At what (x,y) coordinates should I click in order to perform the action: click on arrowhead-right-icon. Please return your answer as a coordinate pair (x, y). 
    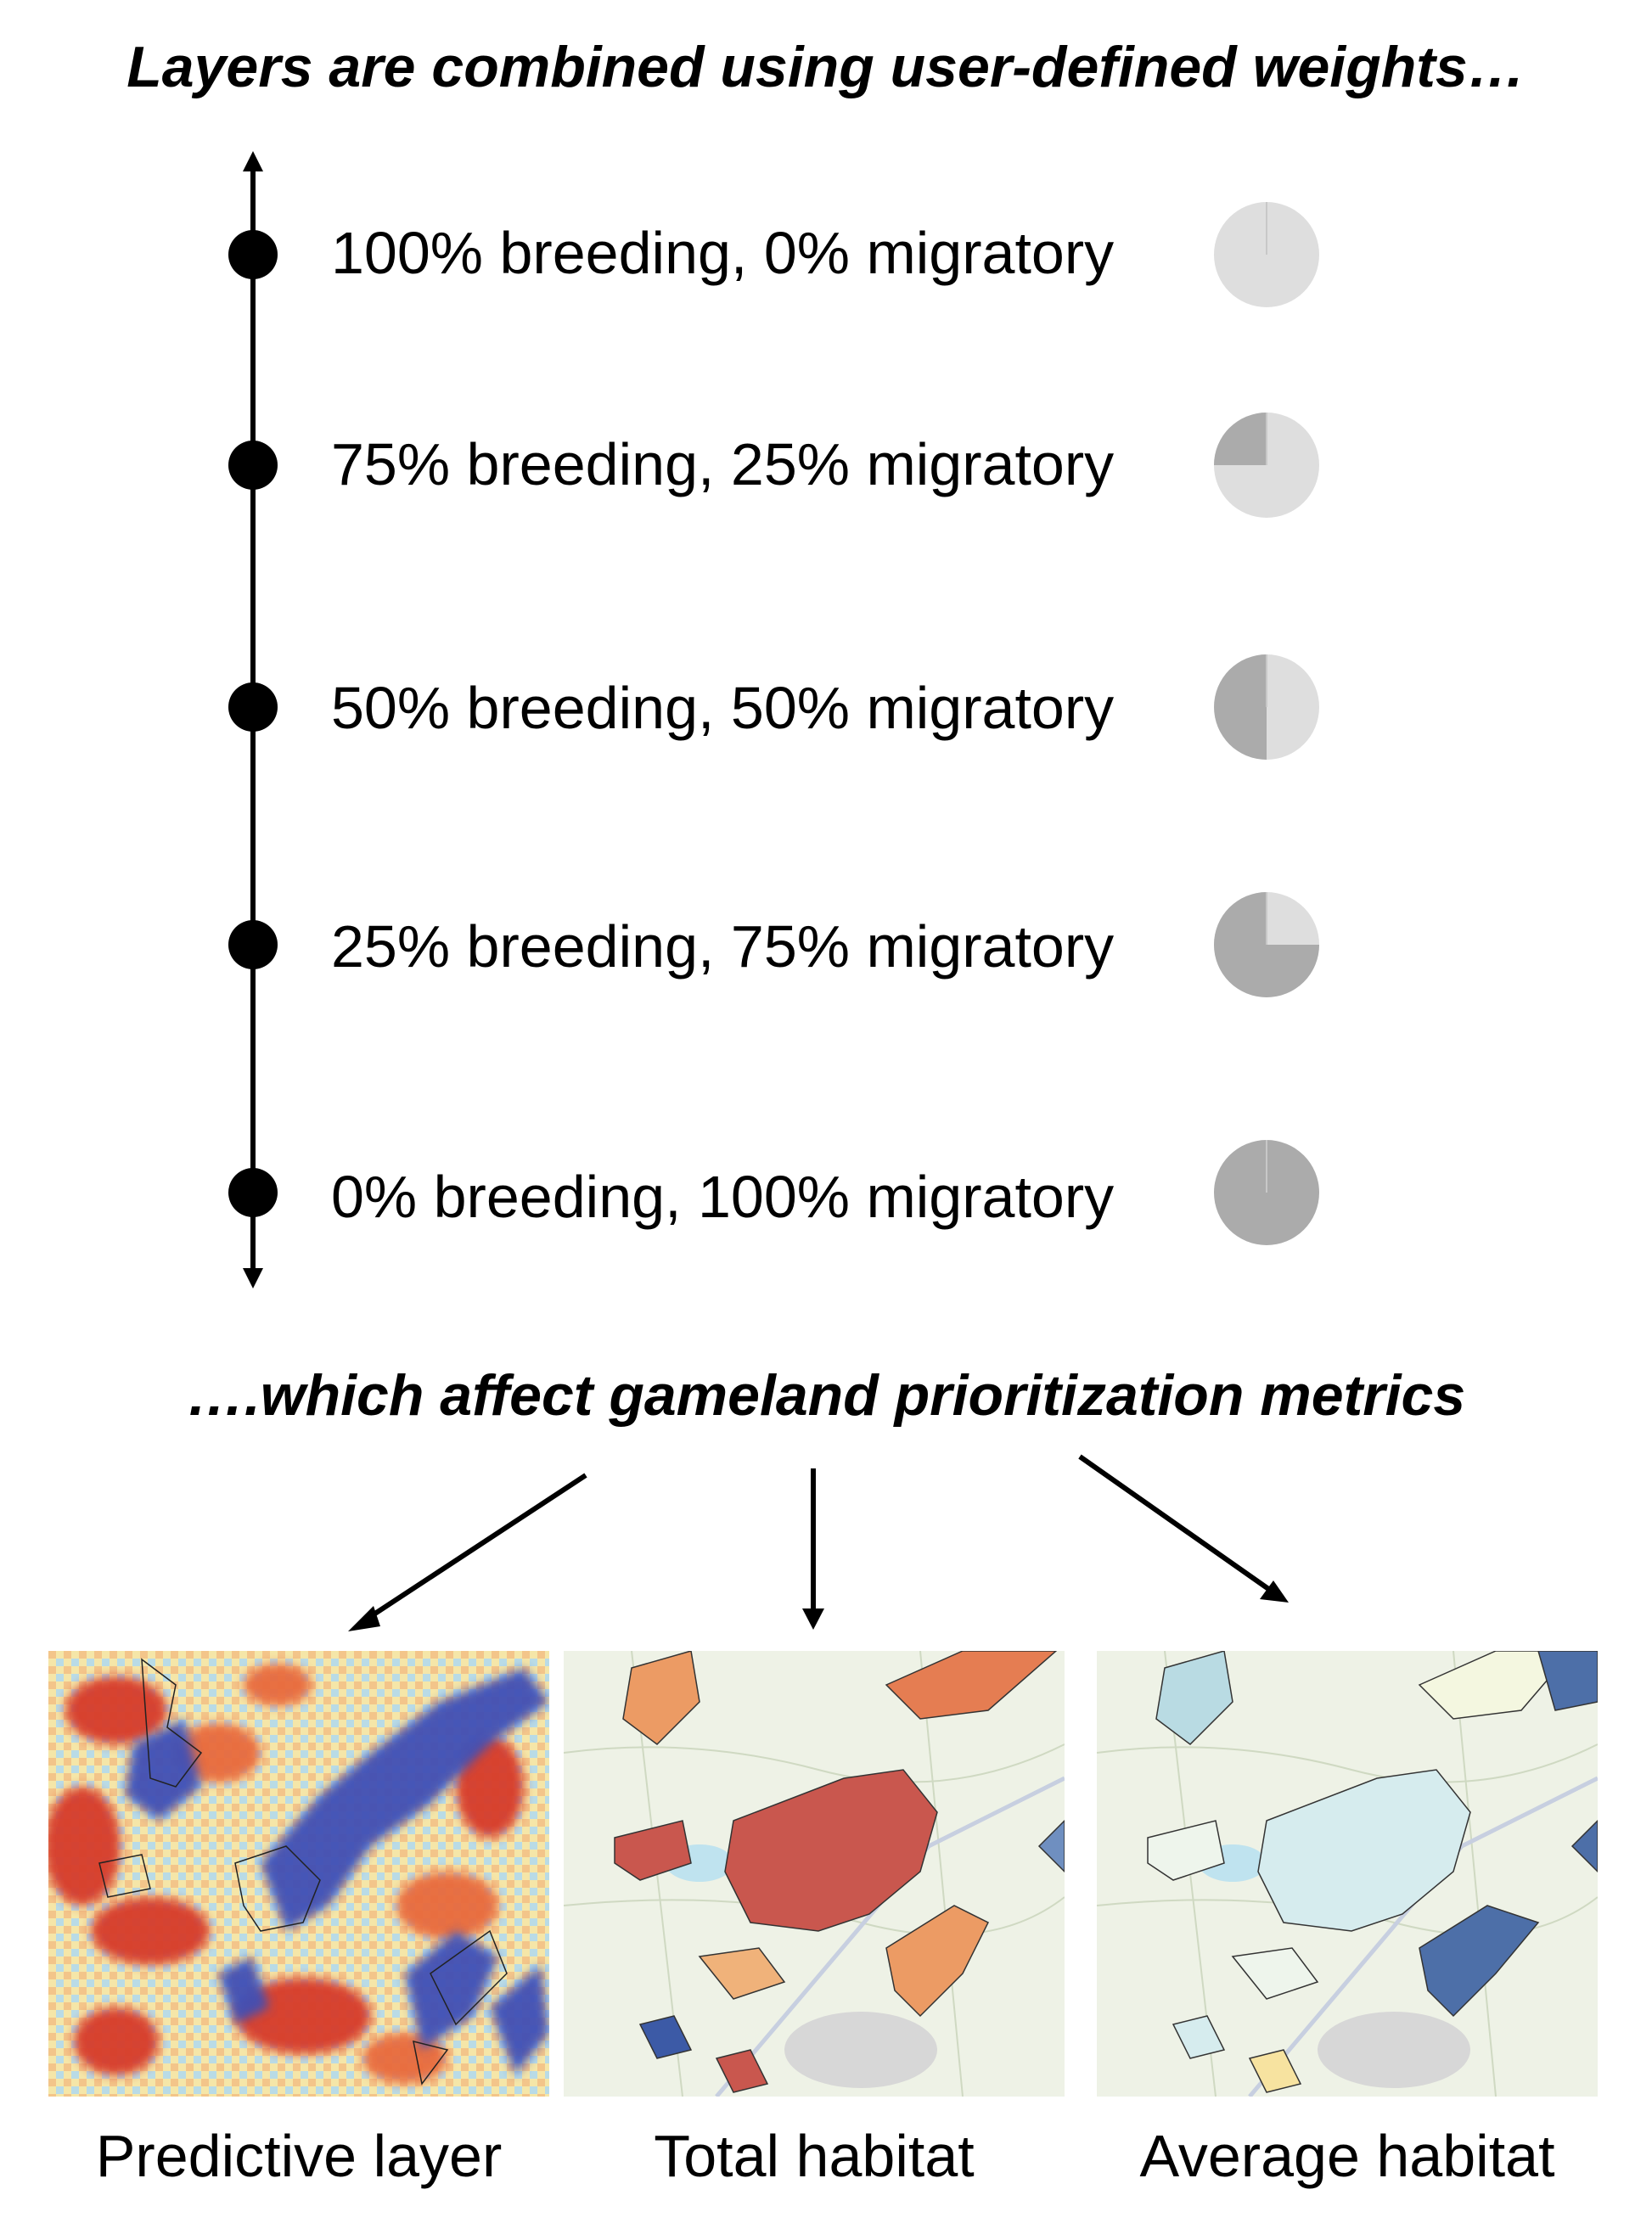
    Looking at the image, I should click on (1274, 1592).